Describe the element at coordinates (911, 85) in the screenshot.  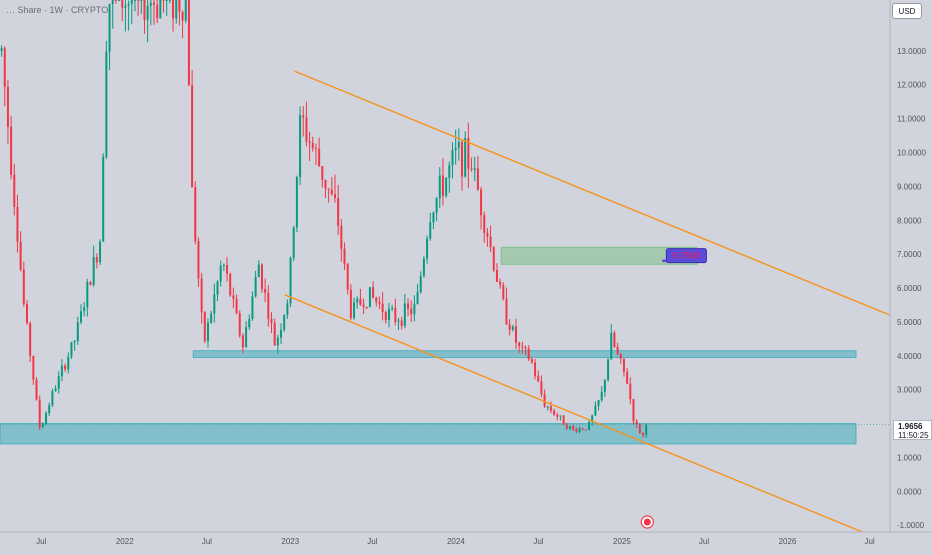
I see `y-tick-label: 12.0000` at that location.